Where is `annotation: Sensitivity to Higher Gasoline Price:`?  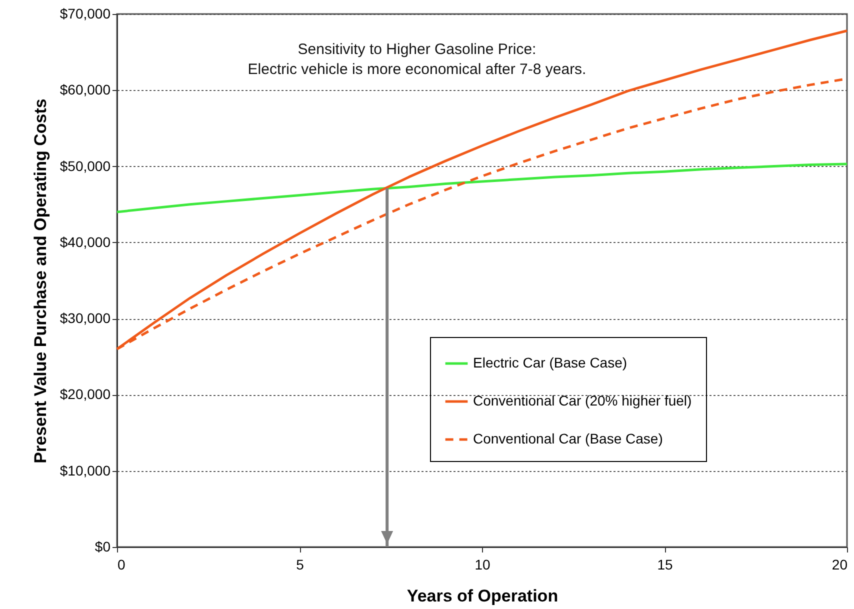 annotation: Sensitivity to Higher Gasoline Price: is located at coordinates (417, 49).